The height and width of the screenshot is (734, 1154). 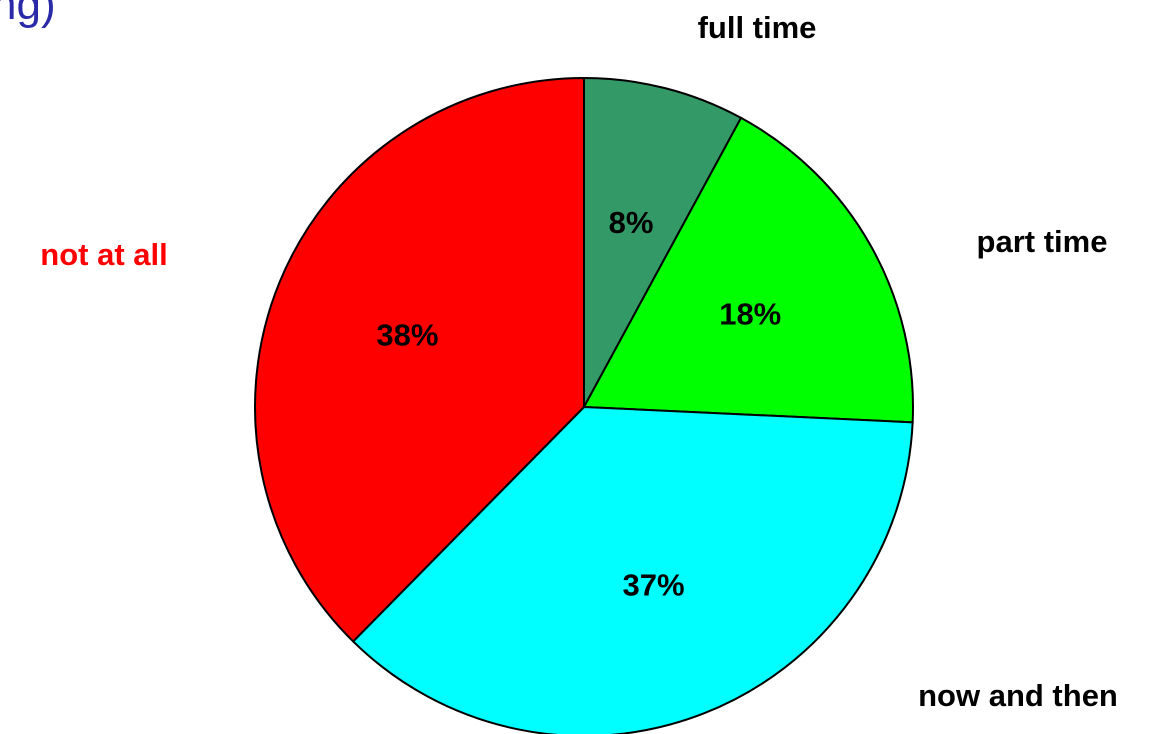 What do you see at coordinates (1018, 695) in the screenshot?
I see `category-label-now-and-then: now and then` at bounding box center [1018, 695].